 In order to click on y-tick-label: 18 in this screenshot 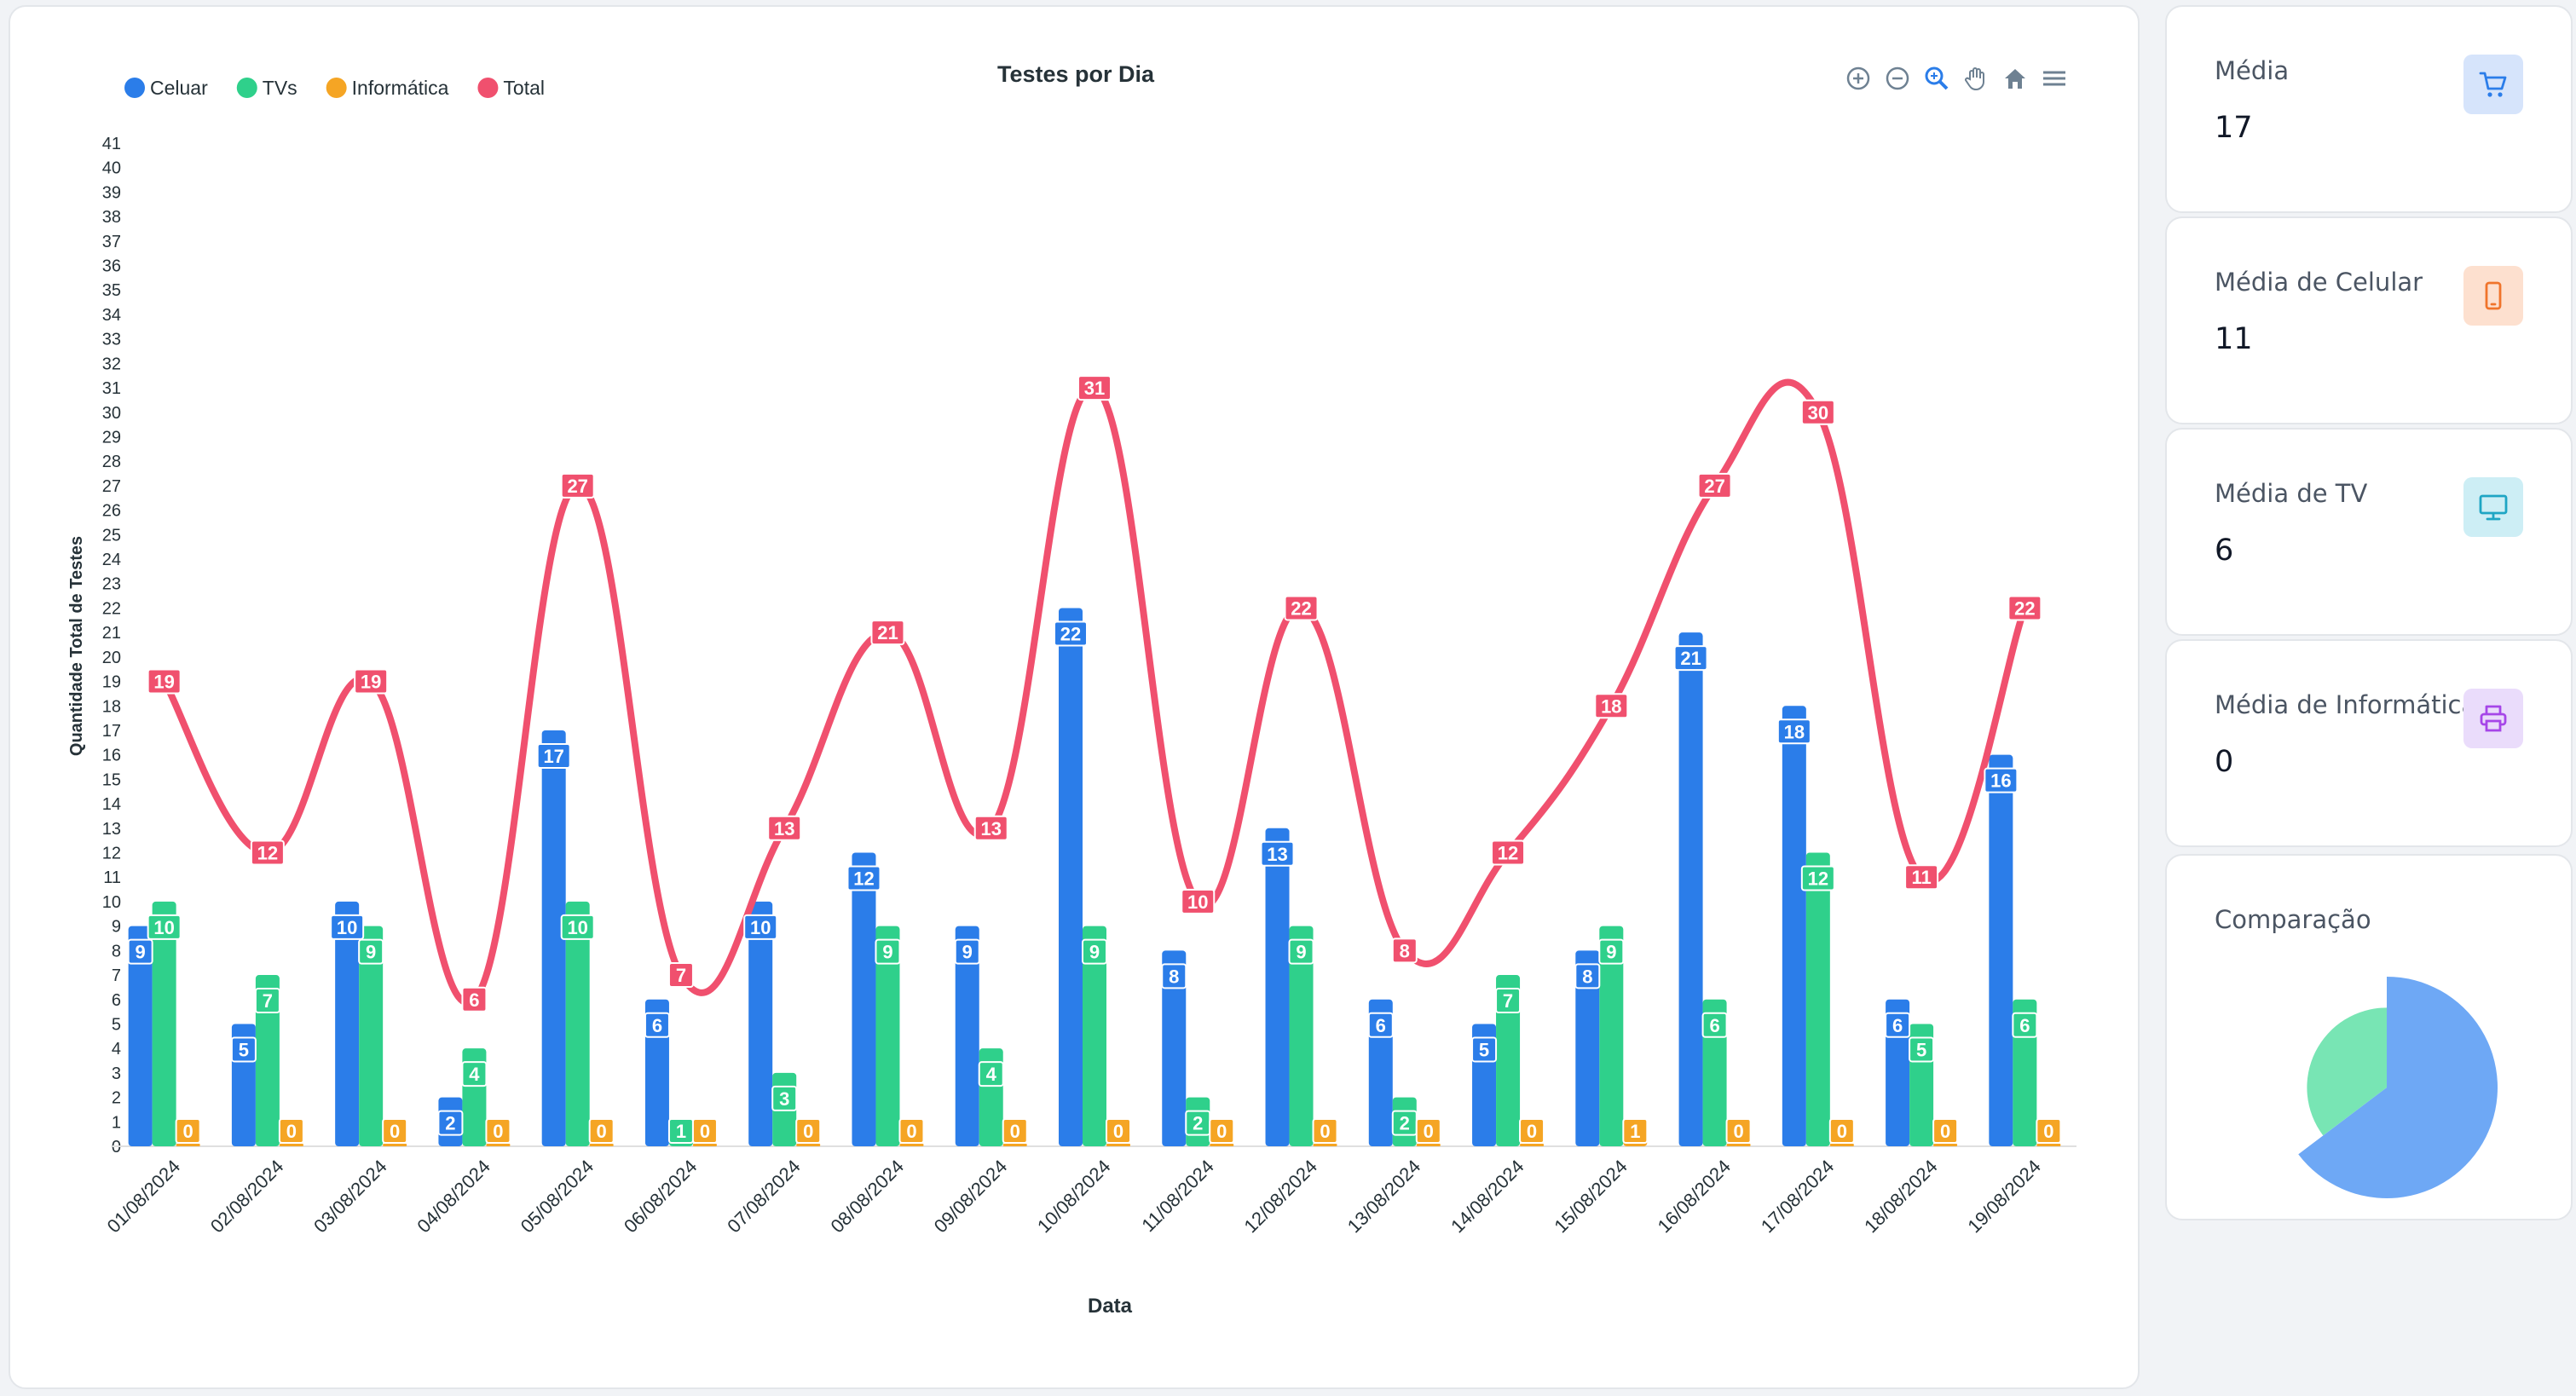, I will do `click(111, 706)`.